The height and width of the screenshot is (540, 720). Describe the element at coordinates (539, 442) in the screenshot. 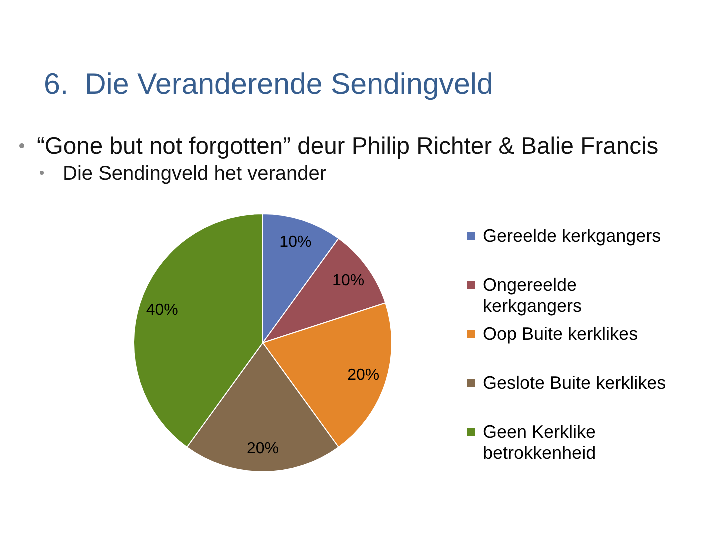

I see `legend-label: Geen Kerklike betrokkenheid` at that location.